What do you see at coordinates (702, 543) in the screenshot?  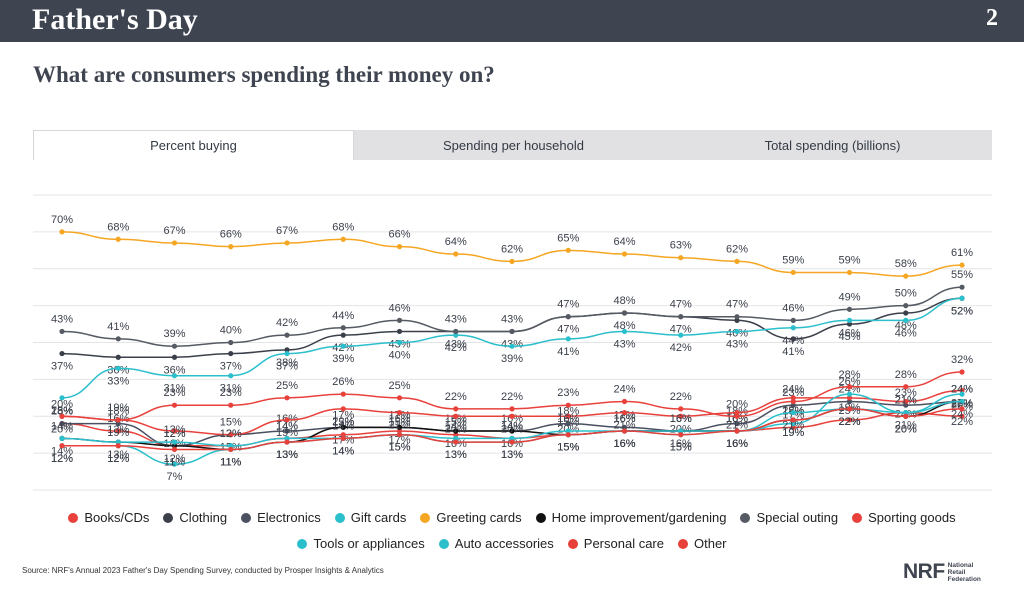 I see `legend-item: Other` at bounding box center [702, 543].